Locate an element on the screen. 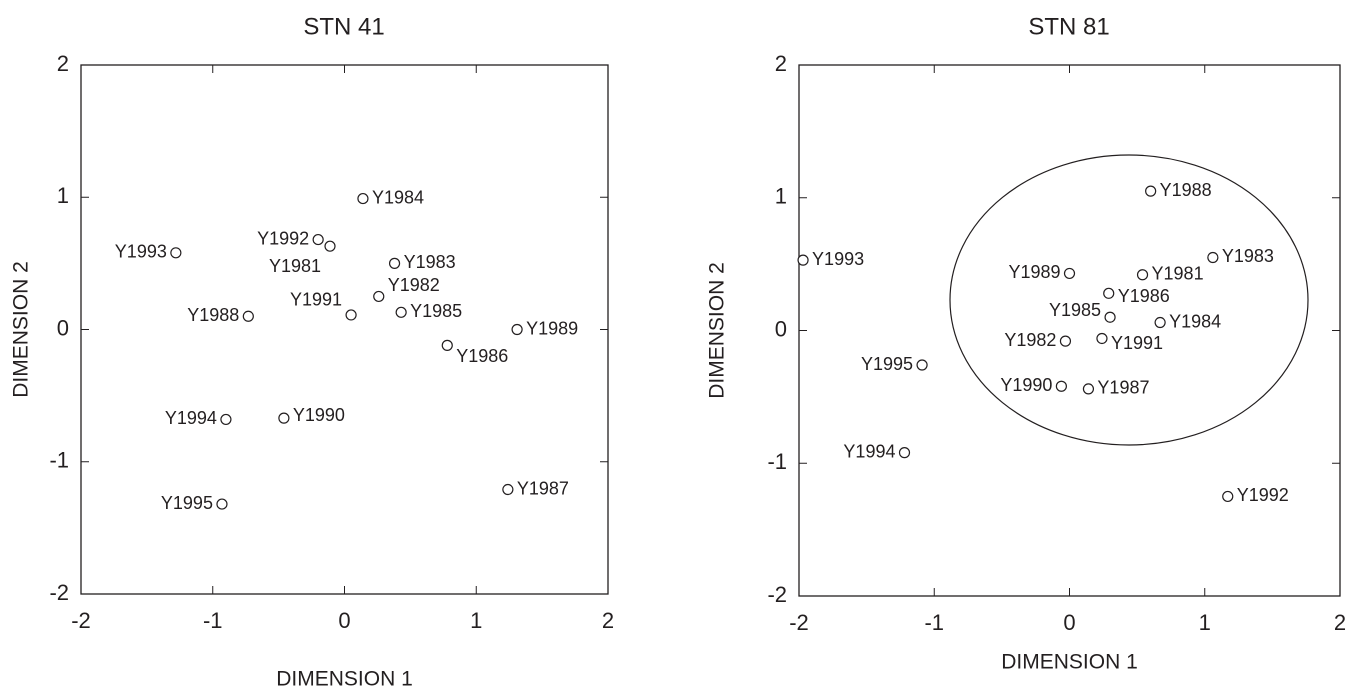  chart-title: STN 81 is located at coordinates (1068, 26).